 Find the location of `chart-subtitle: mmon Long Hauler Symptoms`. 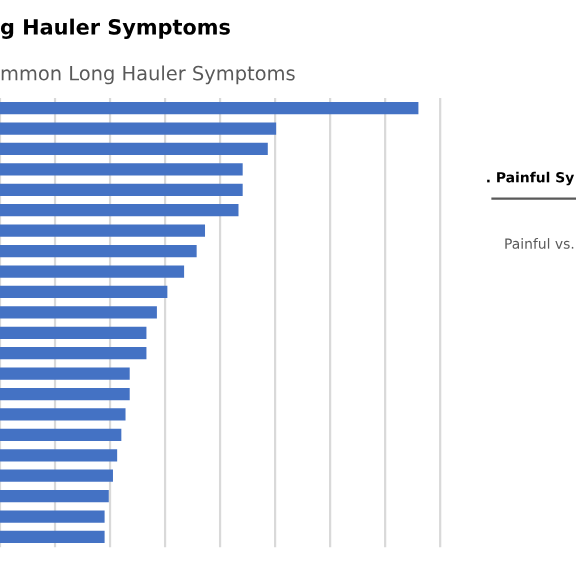

chart-subtitle: mmon Long Hauler Symptoms is located at coordinates (148, 75).